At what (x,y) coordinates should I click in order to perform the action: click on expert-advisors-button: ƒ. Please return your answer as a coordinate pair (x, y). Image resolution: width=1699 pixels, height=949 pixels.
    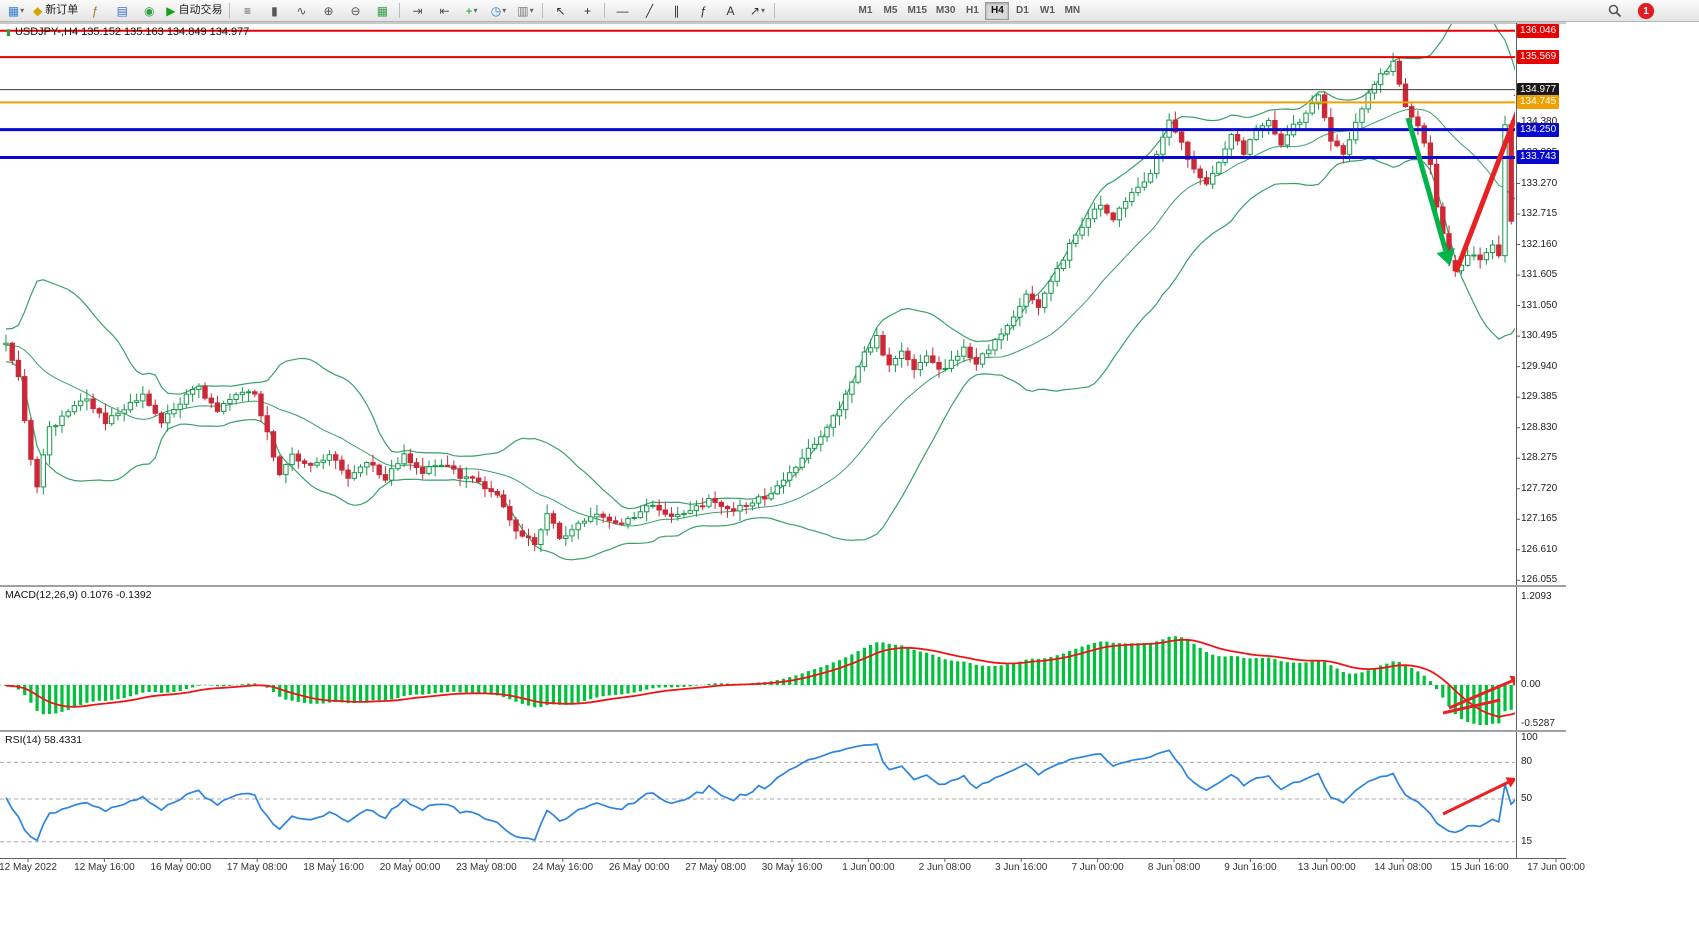
    Looking at the image, I should click on (95, 11).